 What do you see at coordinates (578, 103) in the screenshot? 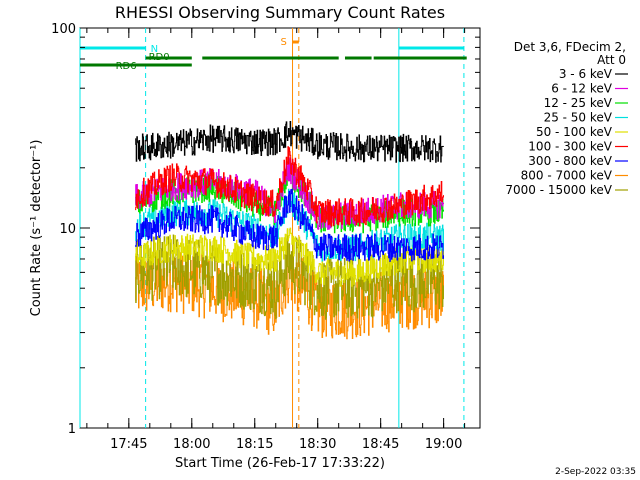
I see `legend-entry-label: 12 - 25 keV` at bounding box center [578, 103].